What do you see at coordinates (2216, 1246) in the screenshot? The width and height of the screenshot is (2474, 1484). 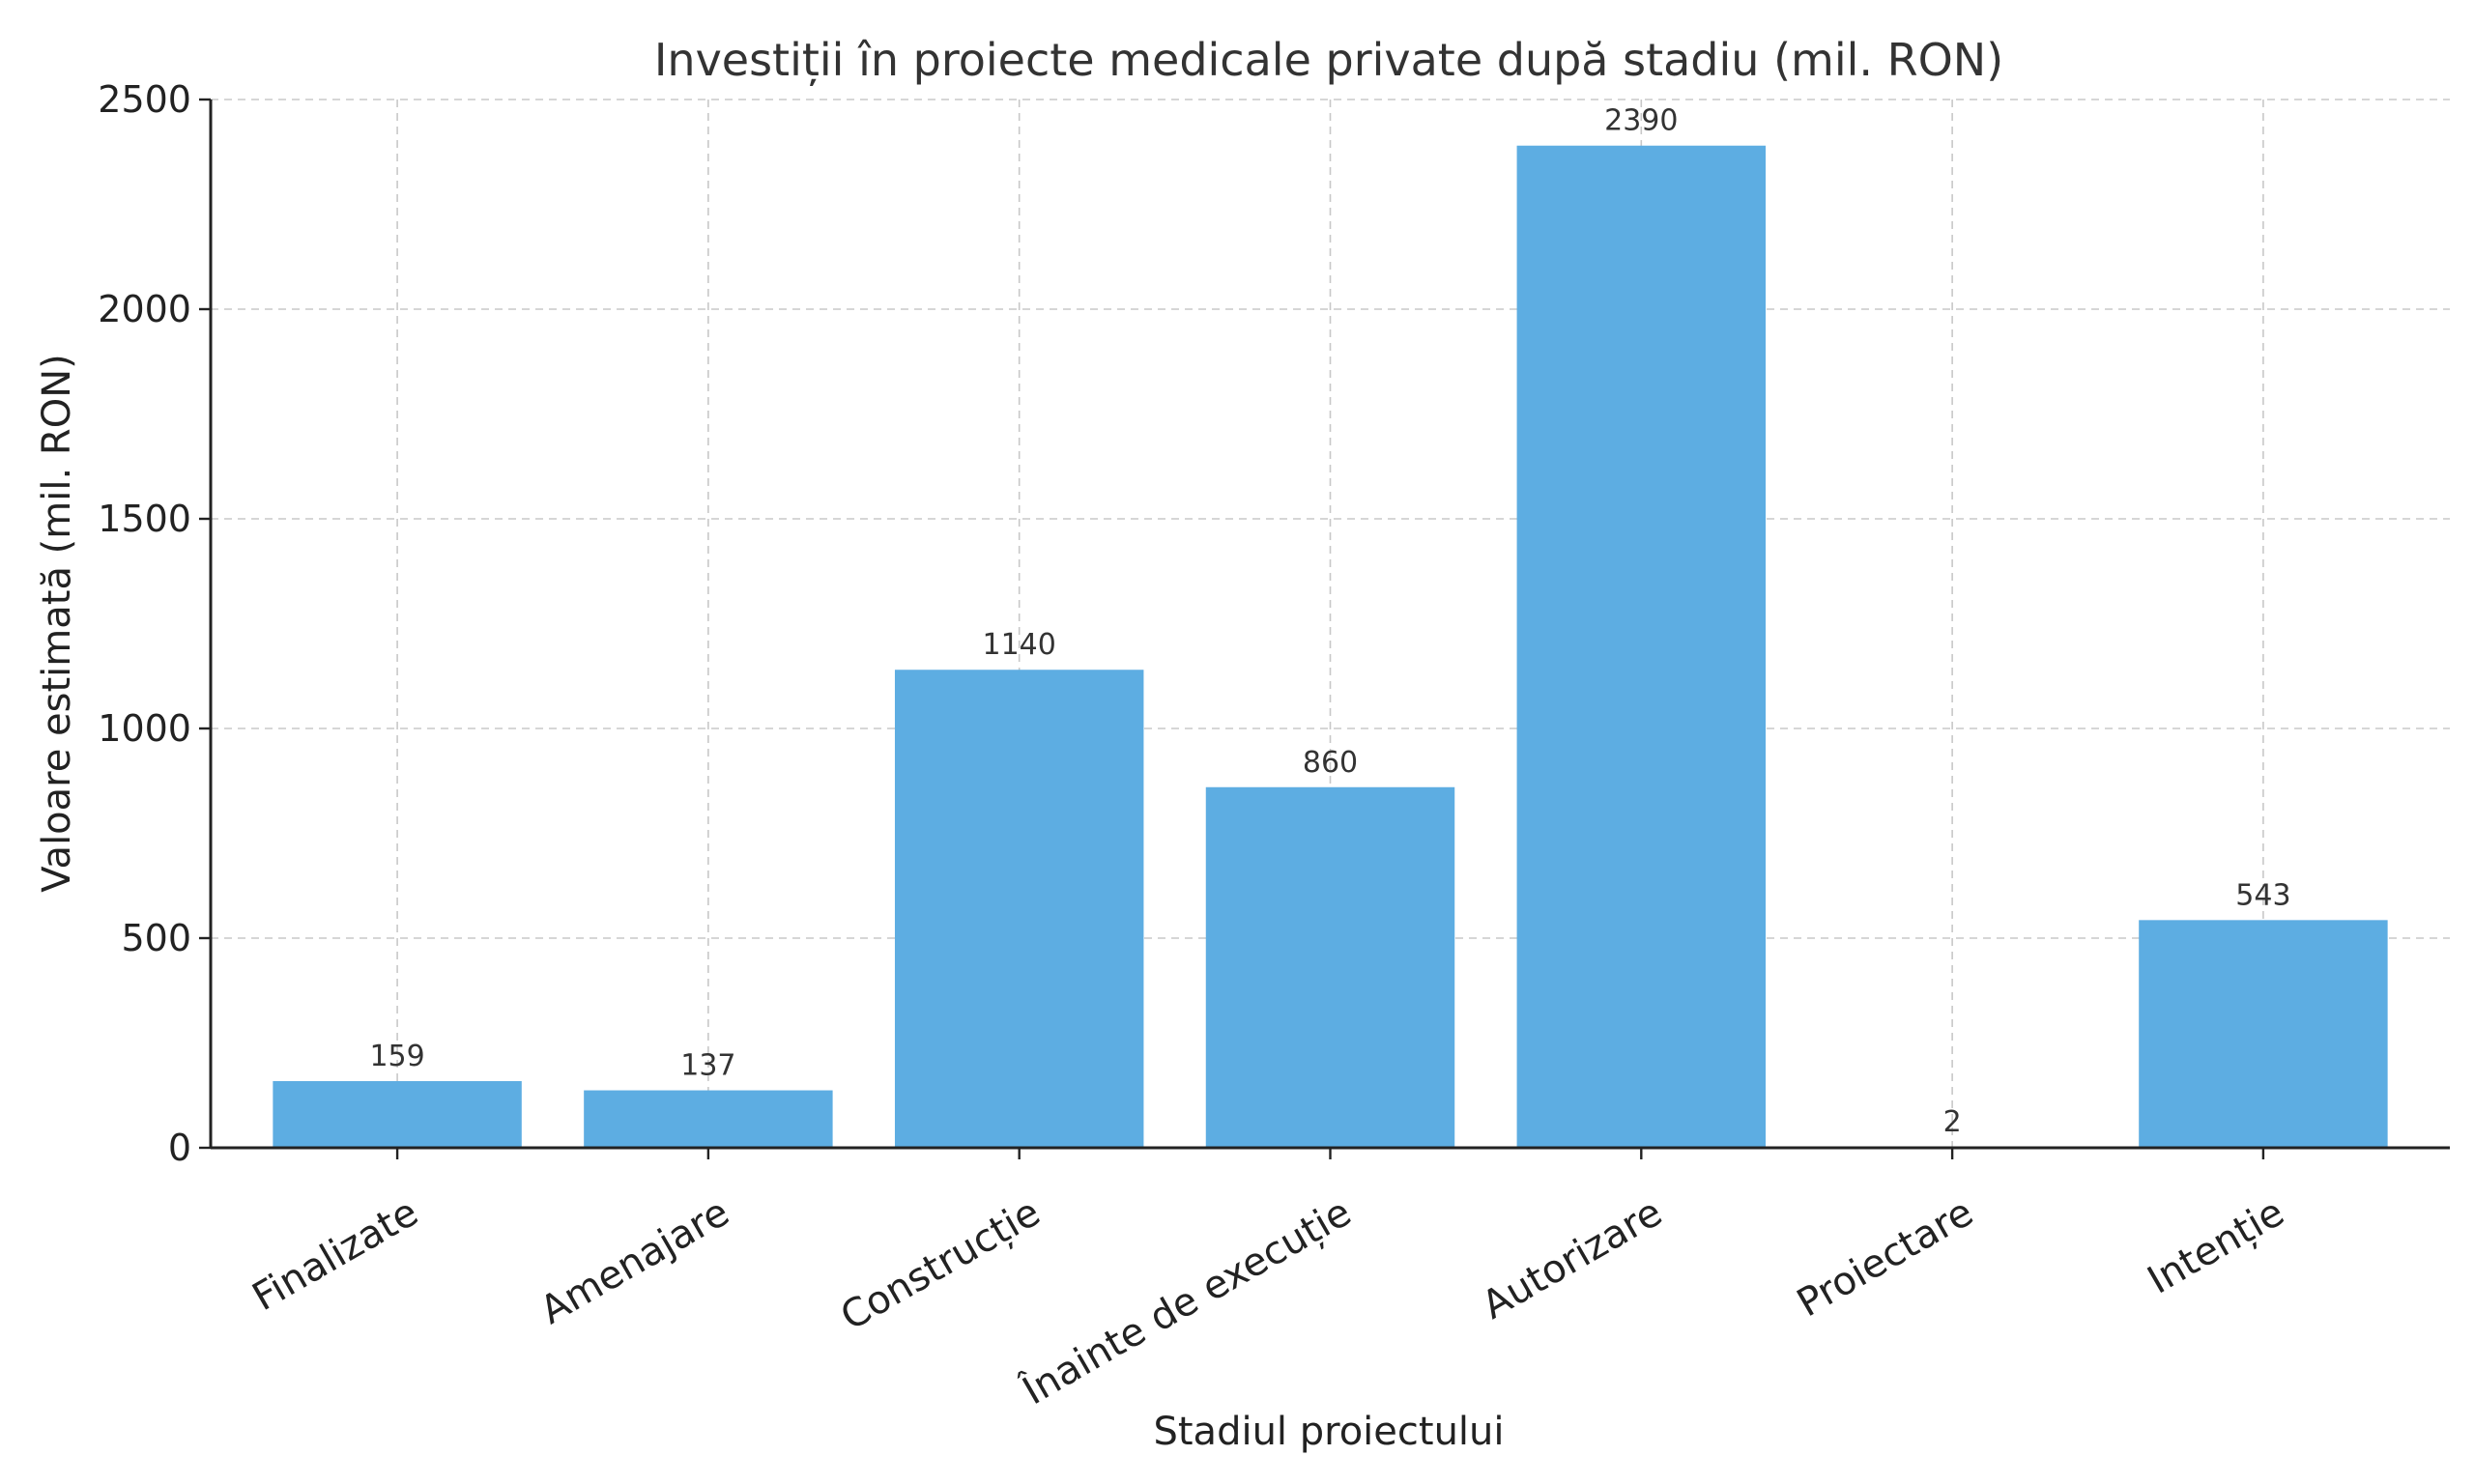 I see `x-tick-label: Intenție` at bounding box center [2216, 1246].